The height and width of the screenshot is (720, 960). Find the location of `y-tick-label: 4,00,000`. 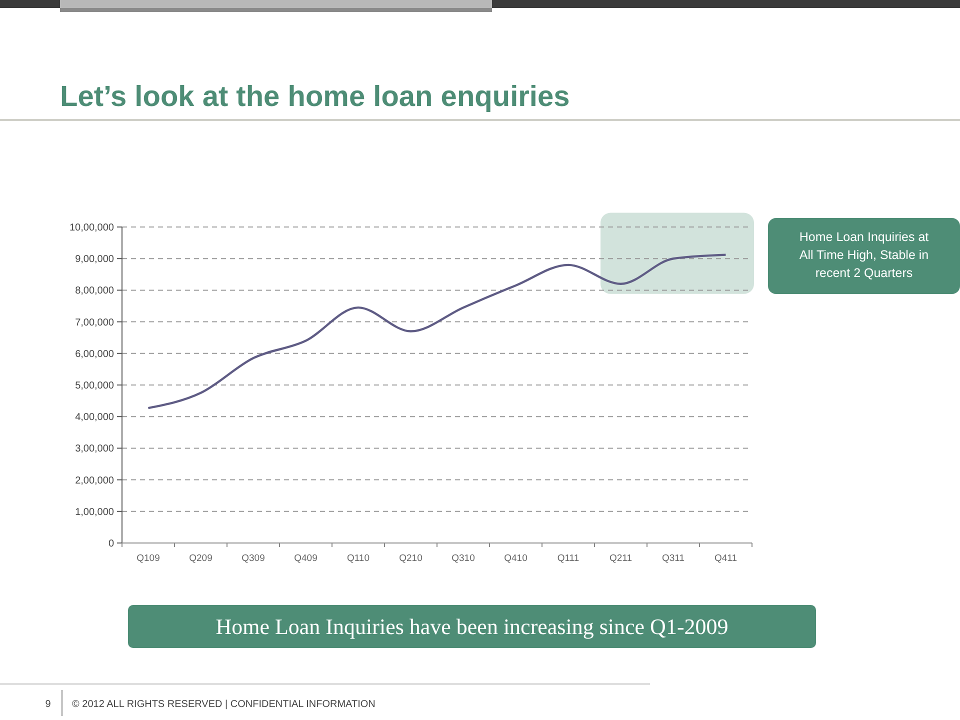

y-tick-label: 4,00,000 is located at coordinates (94, 418).